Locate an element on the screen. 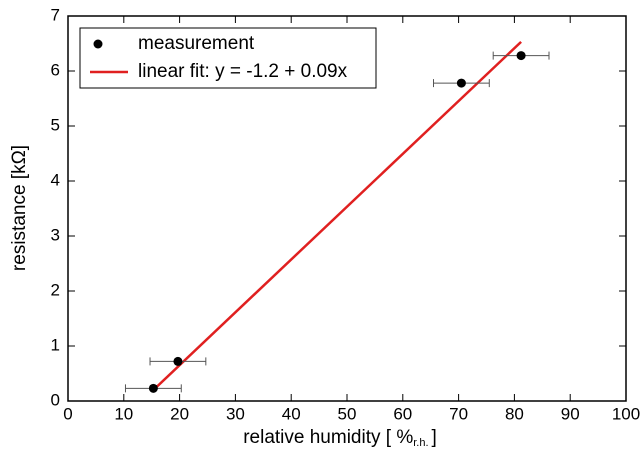 The image size is (641, 450). x-label-sub: r.h. is located at coordinates (420, 443).